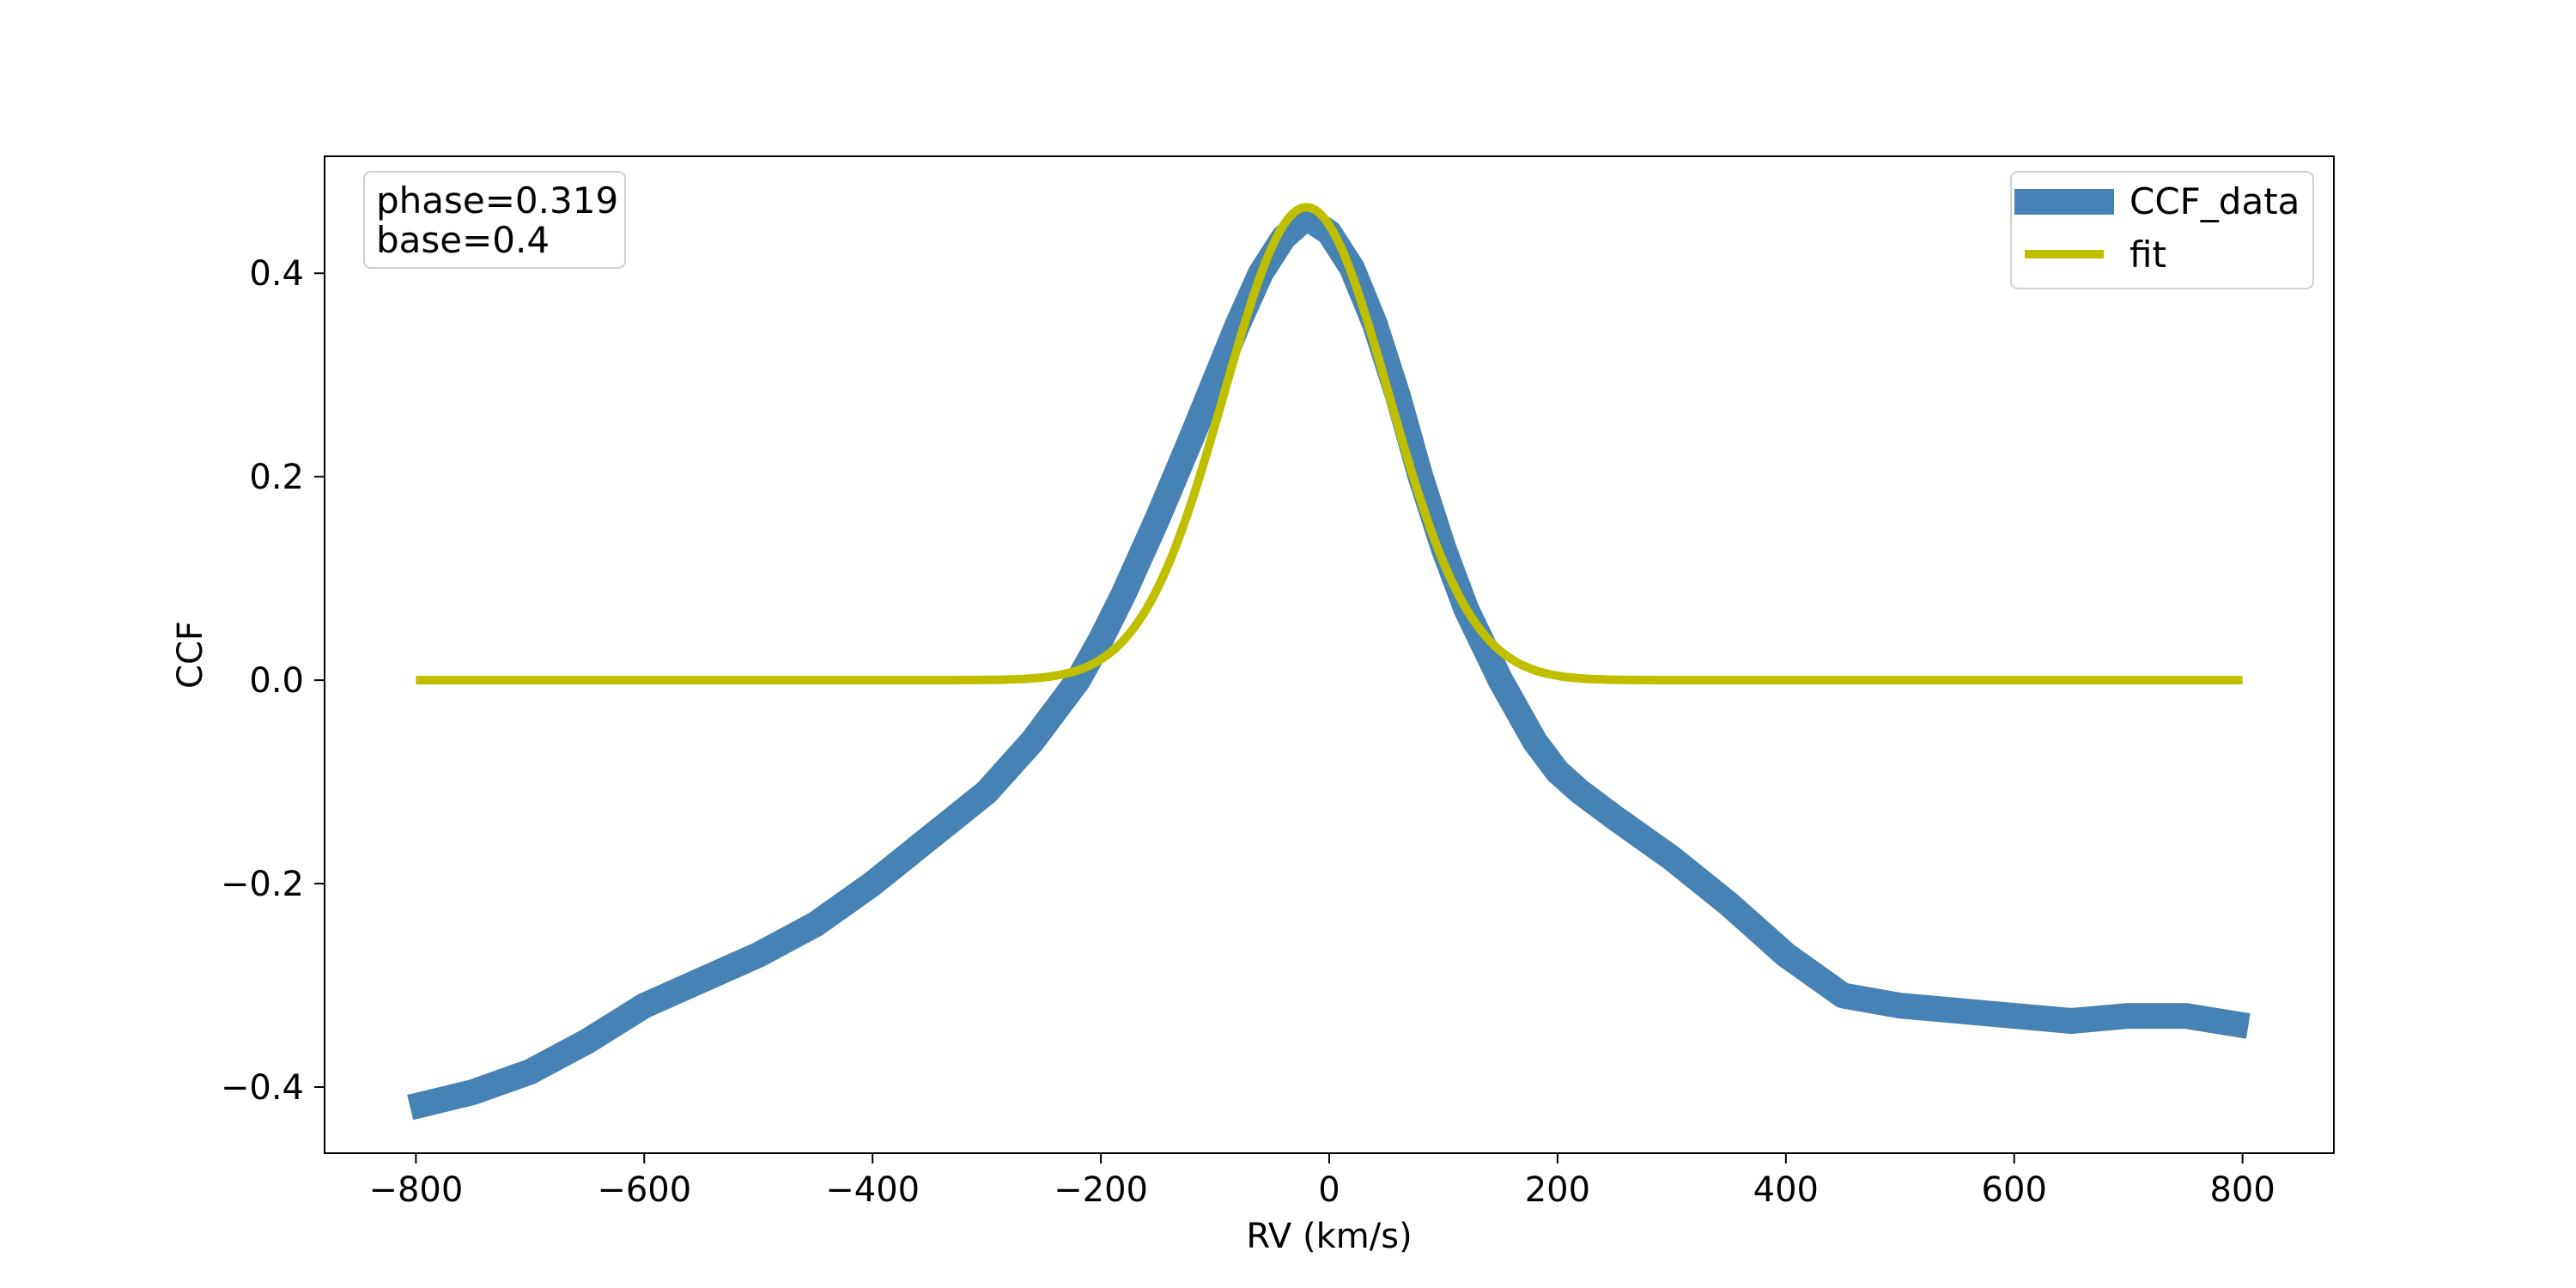  I want to click on y-tick-label: −0.4, so click(262, 1088).